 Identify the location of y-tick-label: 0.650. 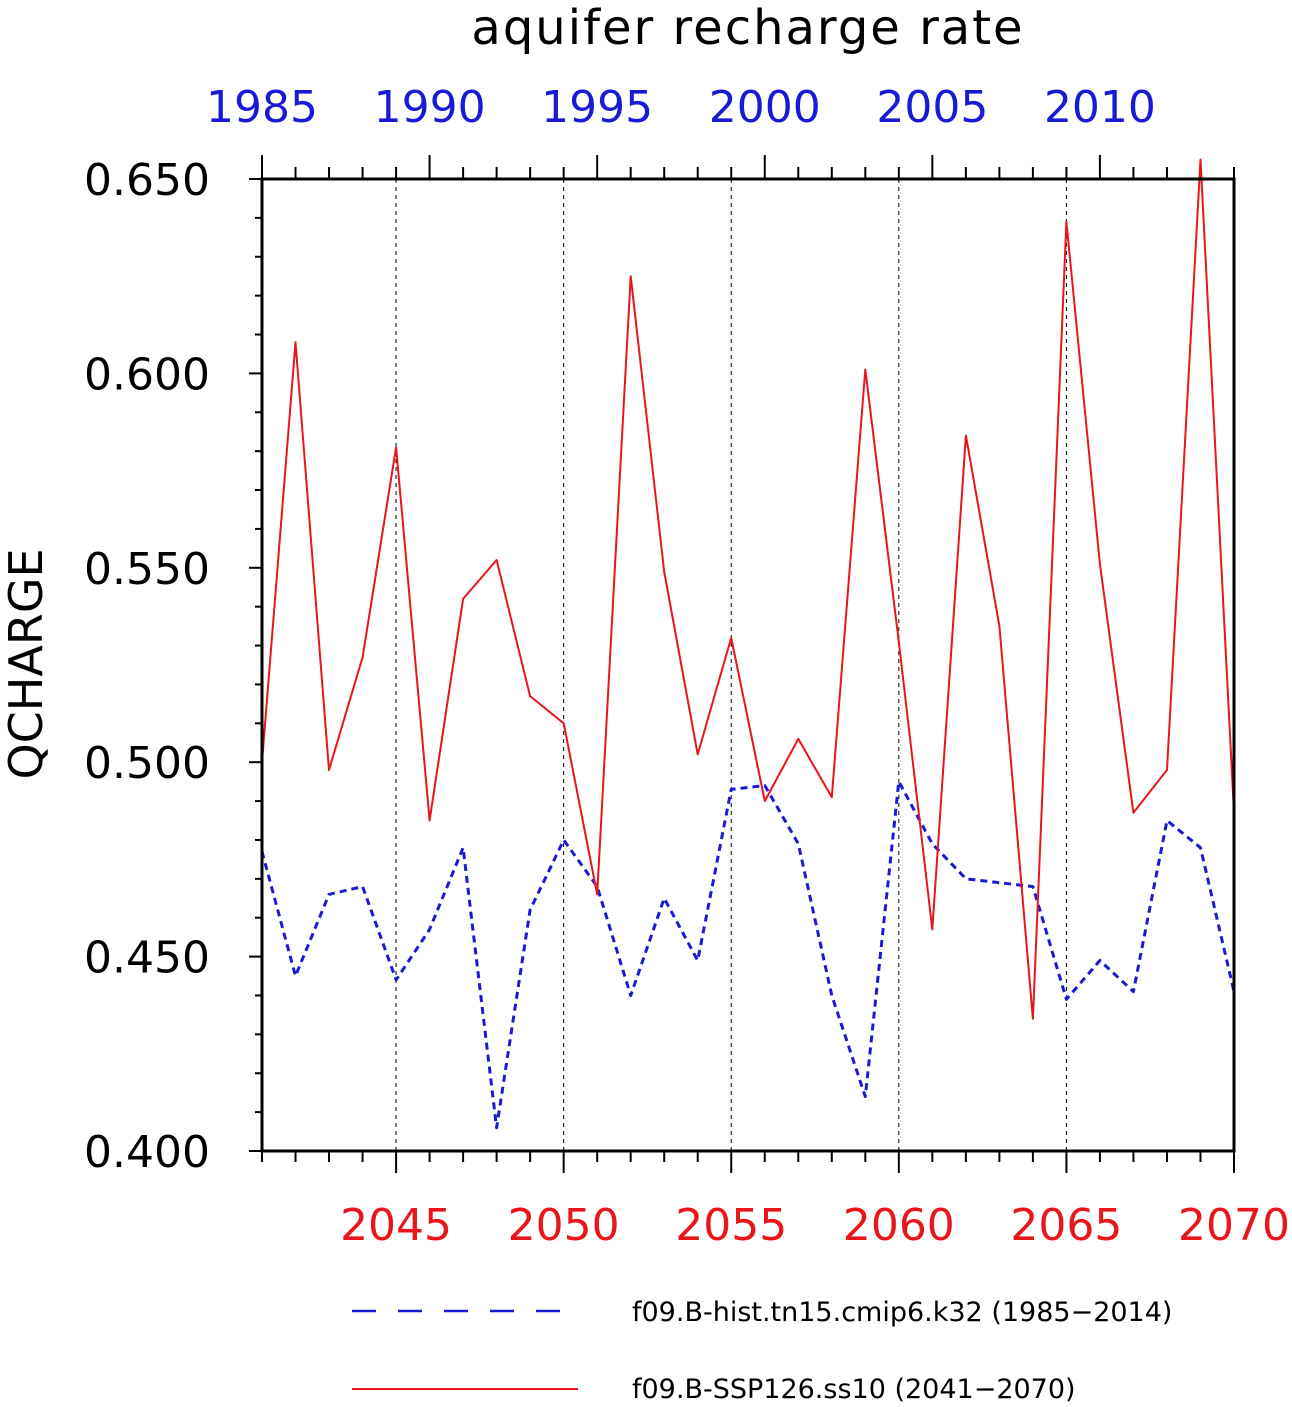
(147, 180).